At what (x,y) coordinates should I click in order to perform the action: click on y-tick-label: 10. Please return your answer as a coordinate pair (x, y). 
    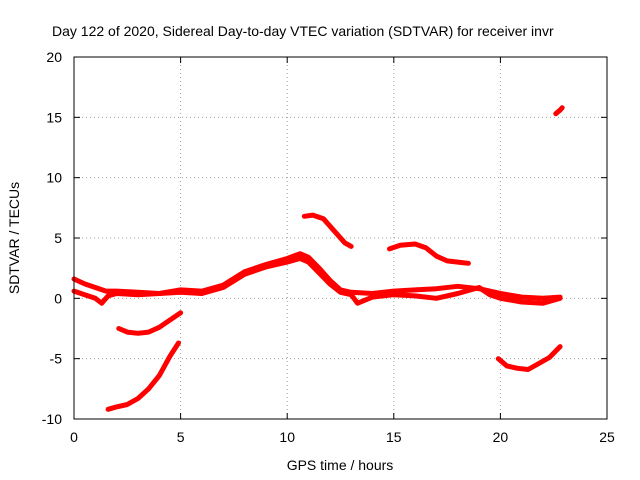
    Looking at the image, I should click on (54, 178).